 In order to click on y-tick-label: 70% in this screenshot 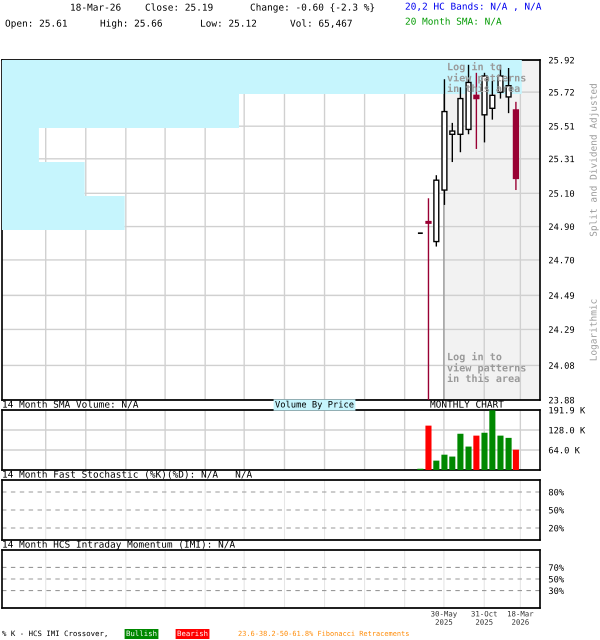, I will do `click(556, 567)`.